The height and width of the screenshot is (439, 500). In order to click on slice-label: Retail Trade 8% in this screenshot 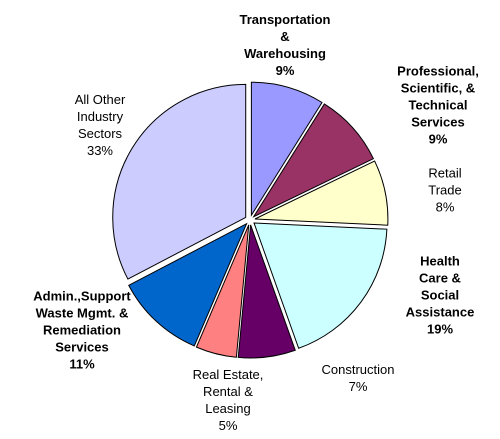, I will do `click(445, 190)`.